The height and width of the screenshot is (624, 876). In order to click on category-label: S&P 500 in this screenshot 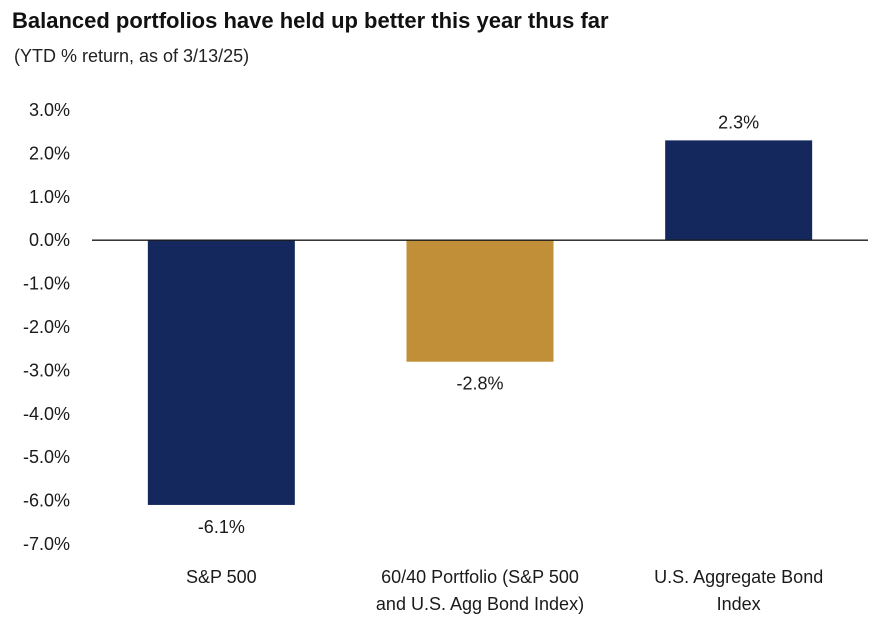, I will do `click(221, 577)`.